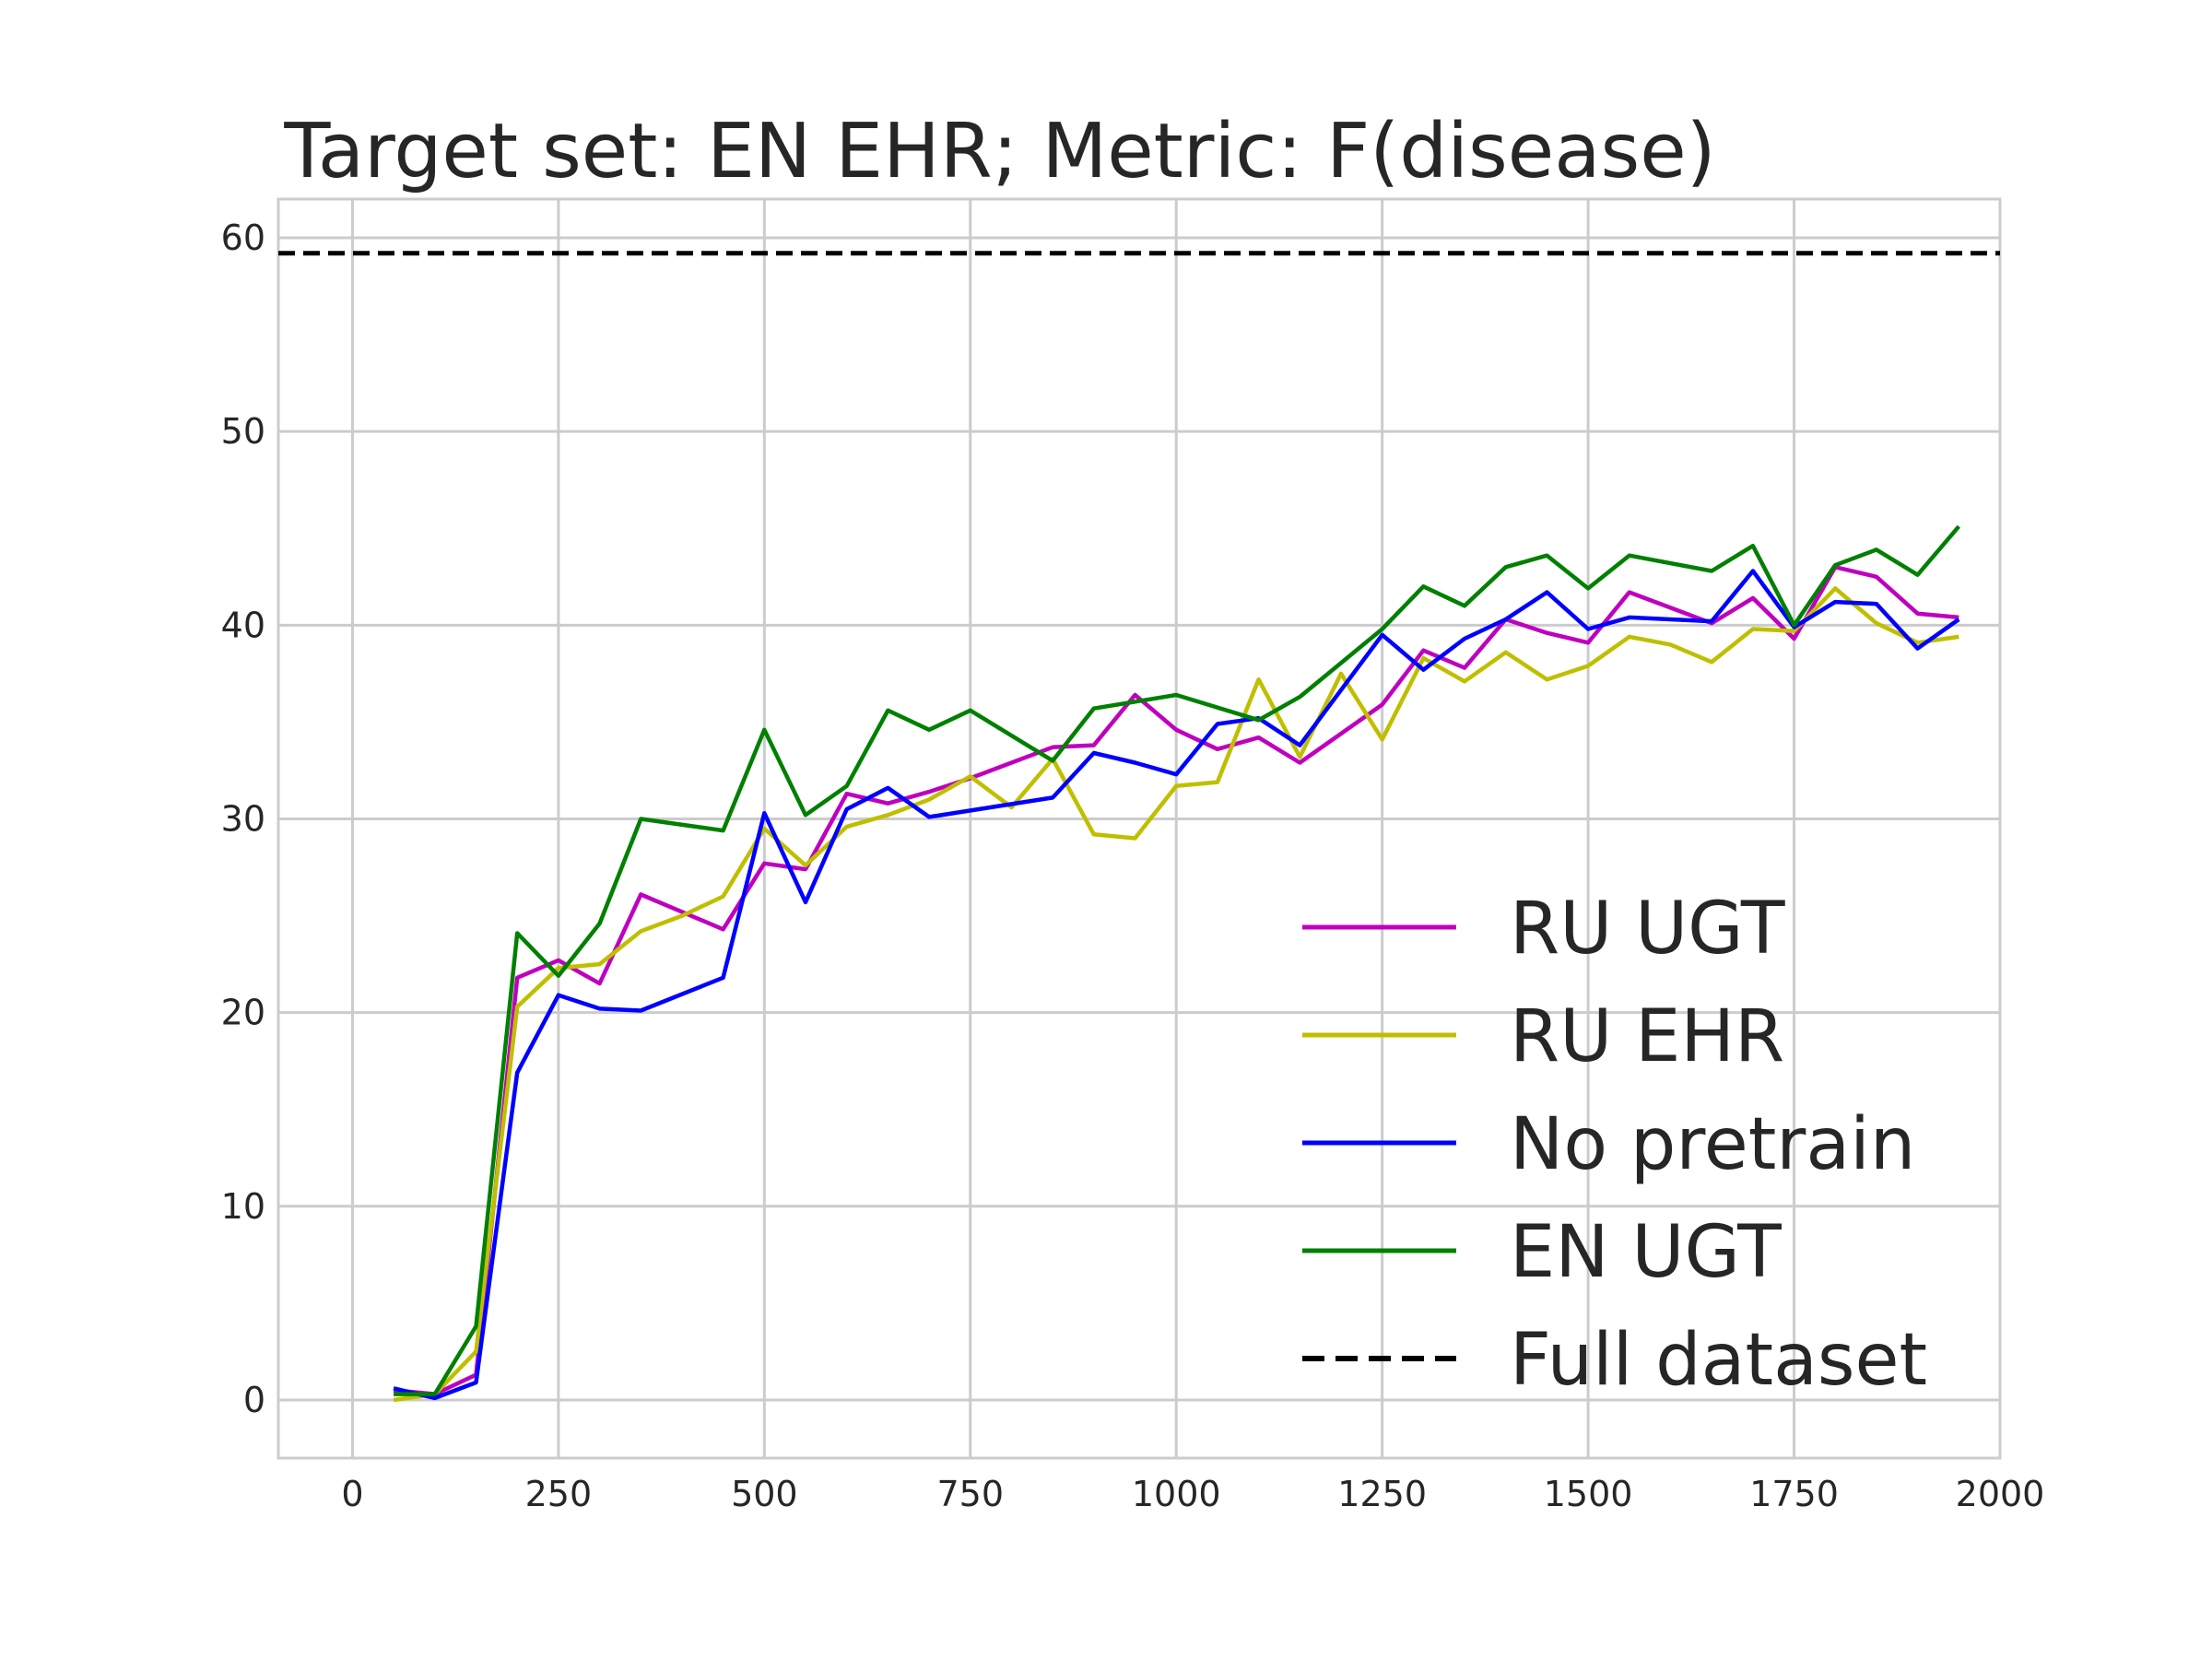 The width and height of the screenshot is (2212, 1659). What do you see at coordinates (999, 151) in the screenshot?
I see `chart-title: Target set: EN EHR; Metric: F(disease)` at bounding box center [999, 151].